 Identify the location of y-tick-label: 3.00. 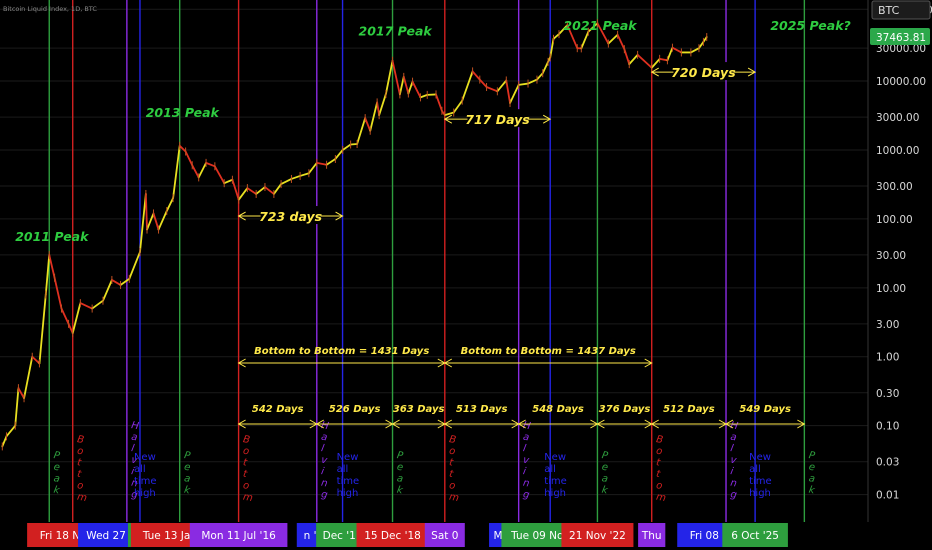
(887, 325).